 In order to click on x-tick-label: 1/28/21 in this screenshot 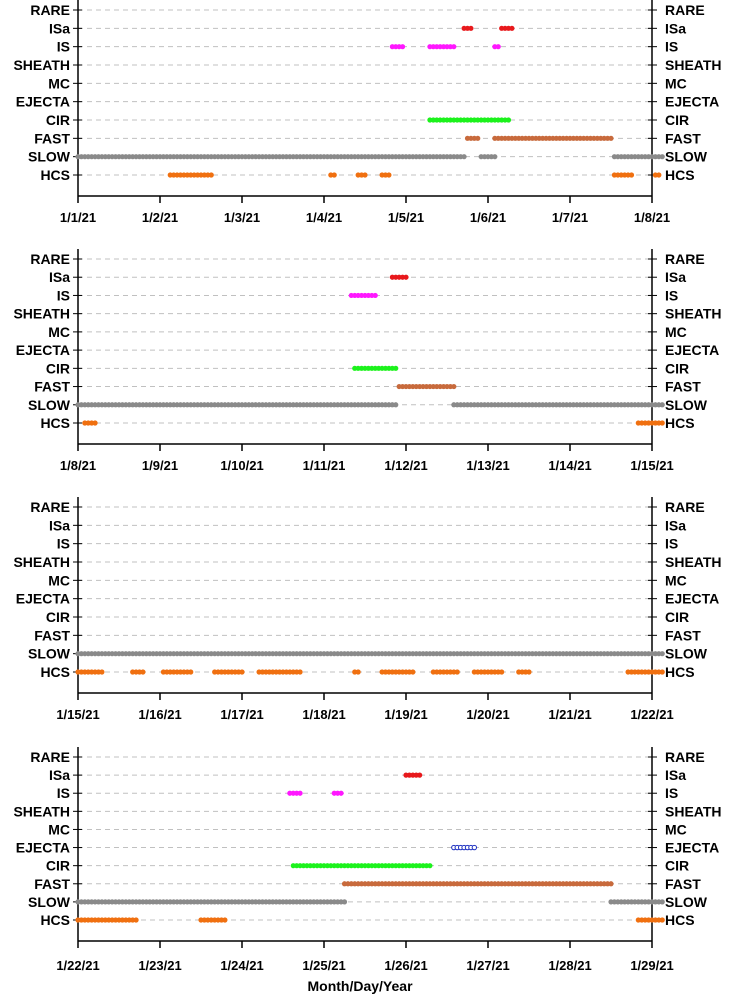, I will do `click(569, 965)`.